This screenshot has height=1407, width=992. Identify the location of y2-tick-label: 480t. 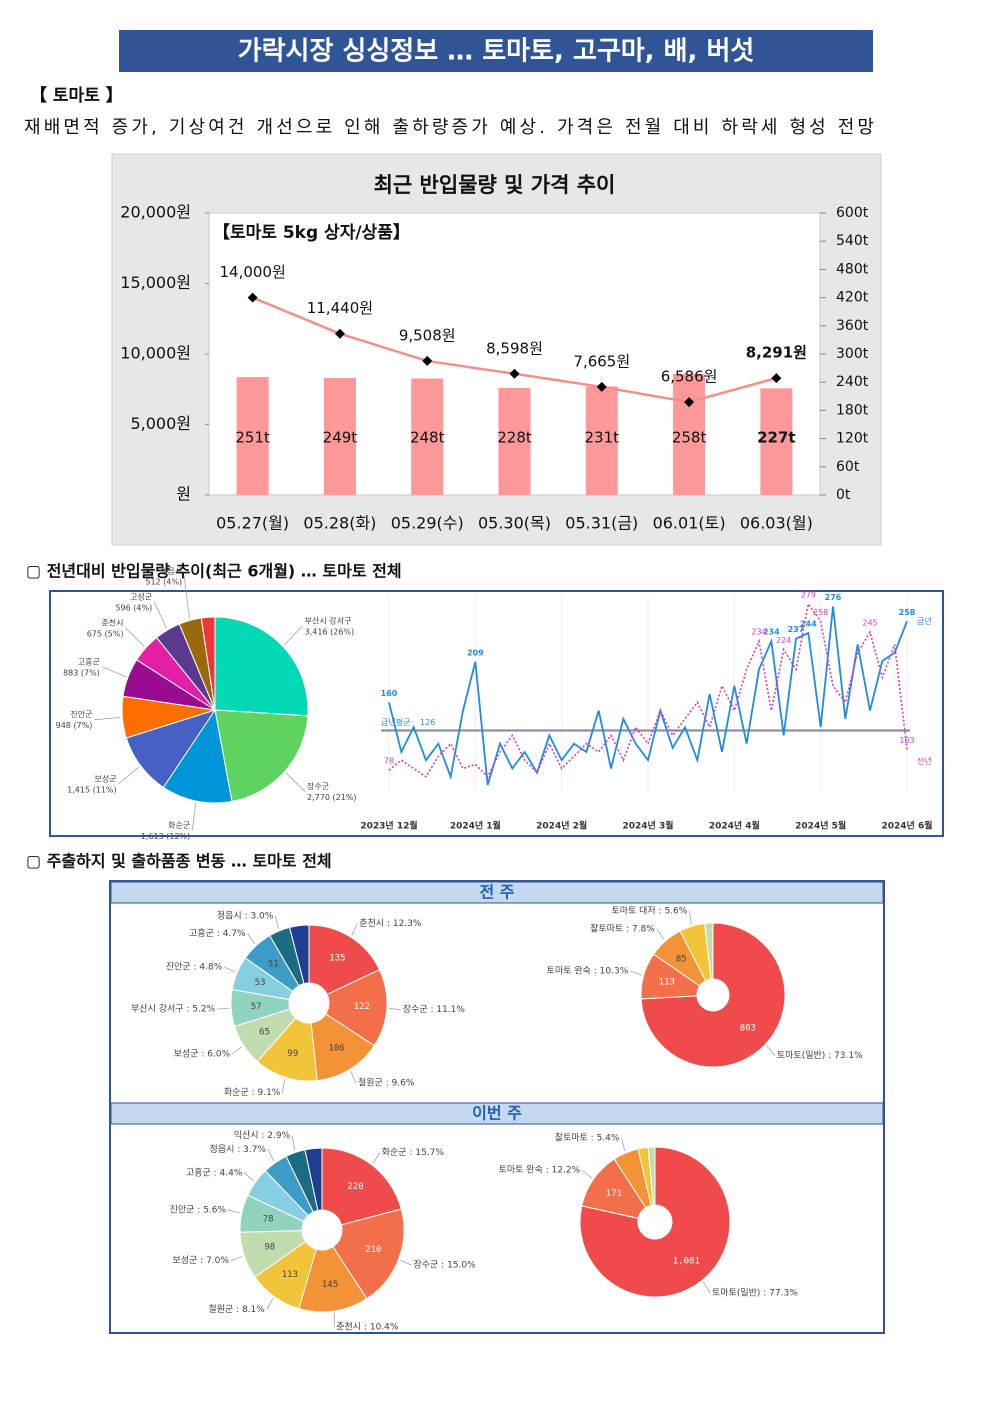
(852, 269).